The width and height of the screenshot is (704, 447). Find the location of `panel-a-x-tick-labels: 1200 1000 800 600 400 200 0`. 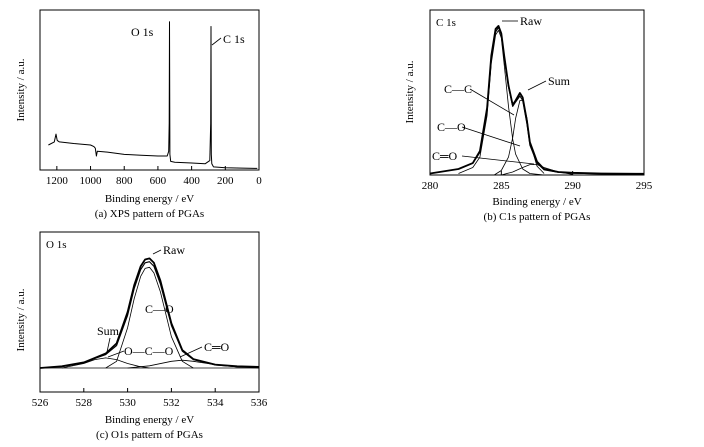

panel-a-x-tick-labels: 1200 1000 800 600 400 200 0 is located at coordinates (154, 181).